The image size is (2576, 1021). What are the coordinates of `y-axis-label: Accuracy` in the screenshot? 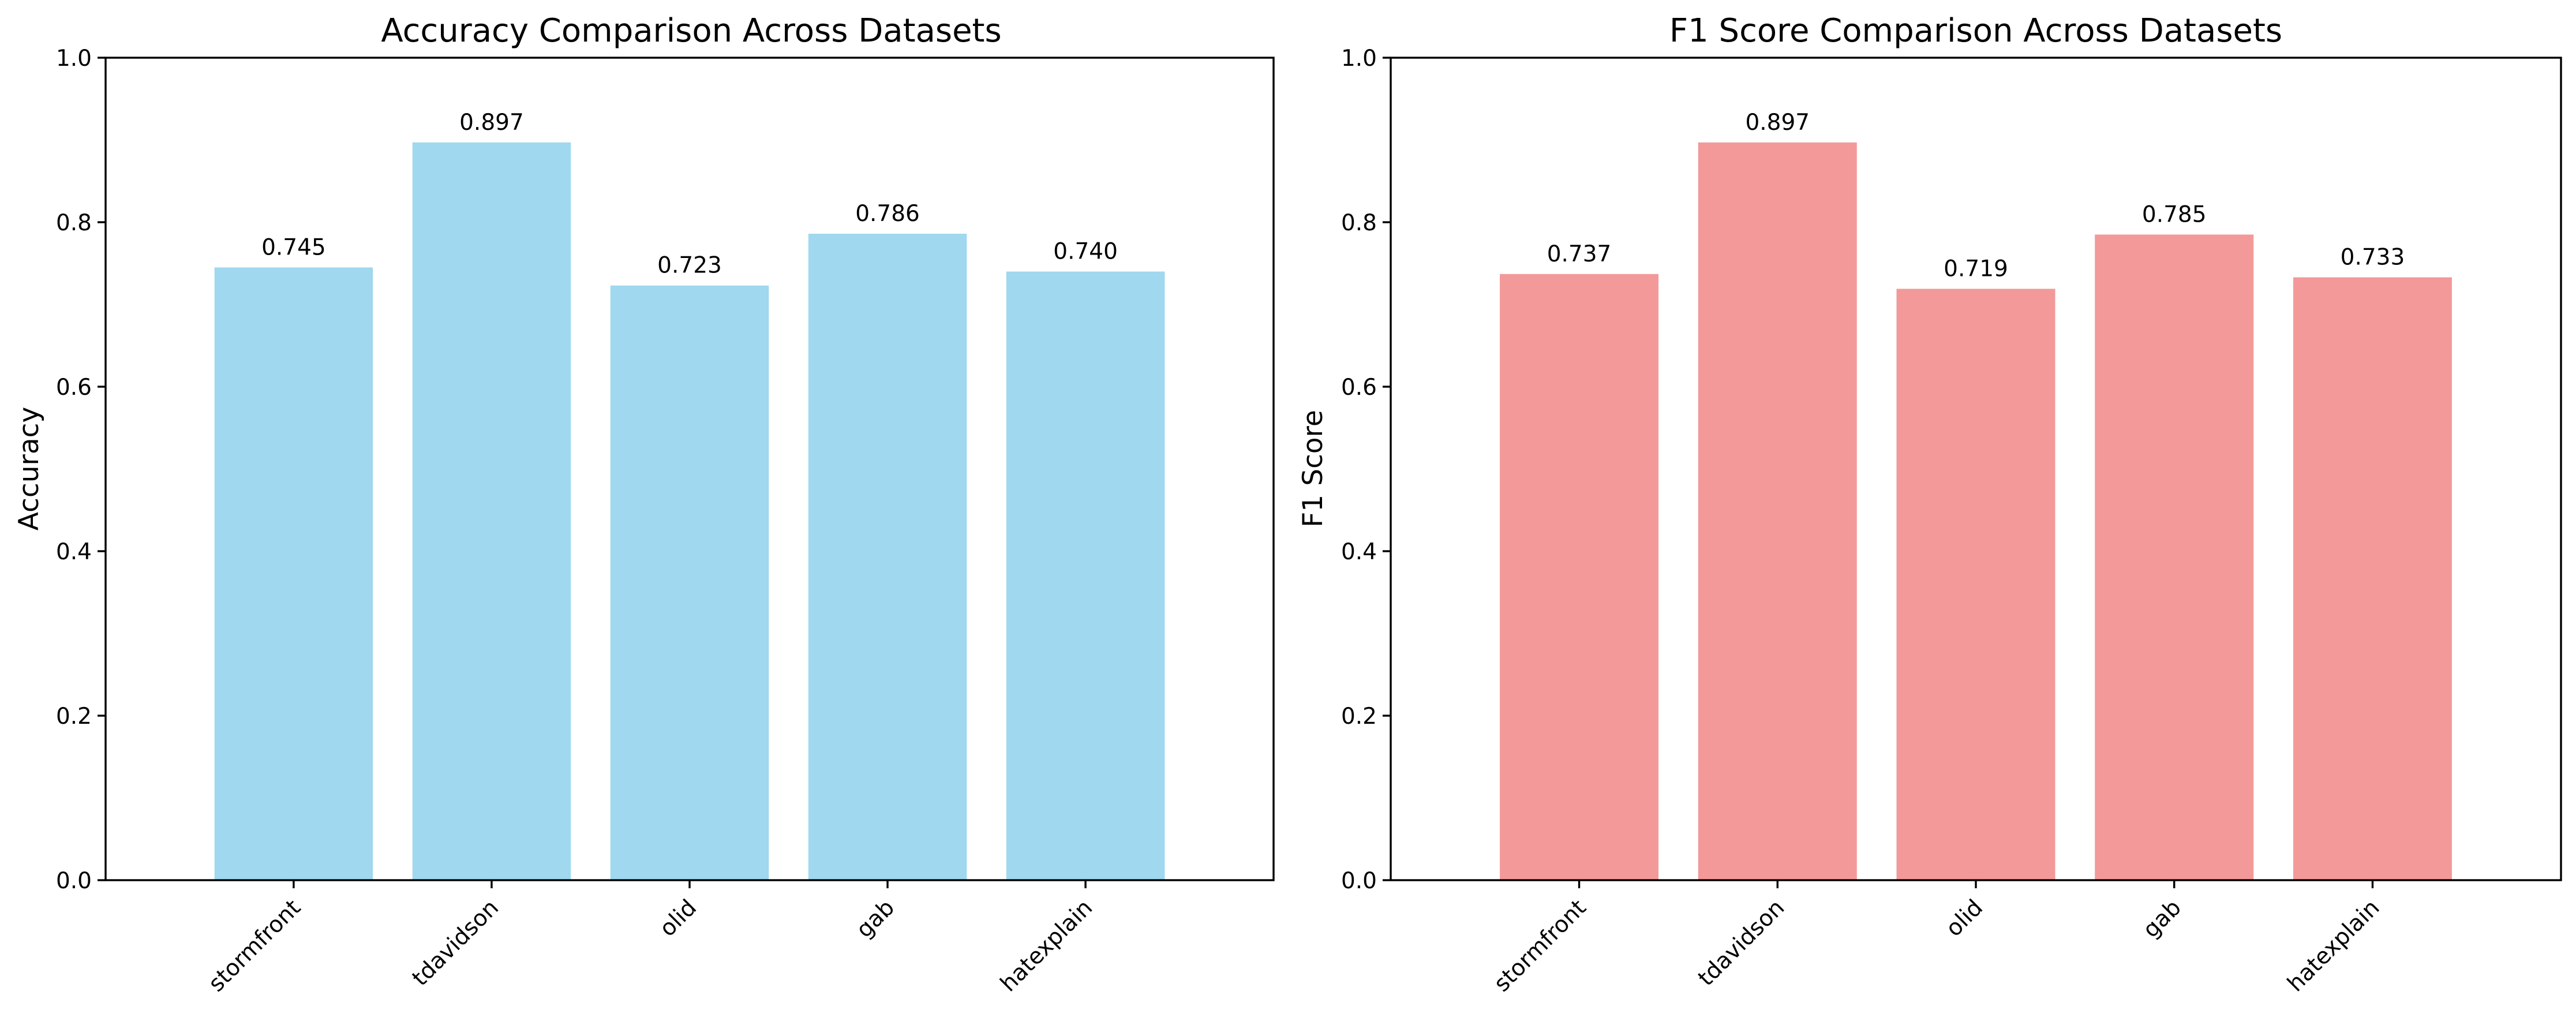 It's located at (29, 469).